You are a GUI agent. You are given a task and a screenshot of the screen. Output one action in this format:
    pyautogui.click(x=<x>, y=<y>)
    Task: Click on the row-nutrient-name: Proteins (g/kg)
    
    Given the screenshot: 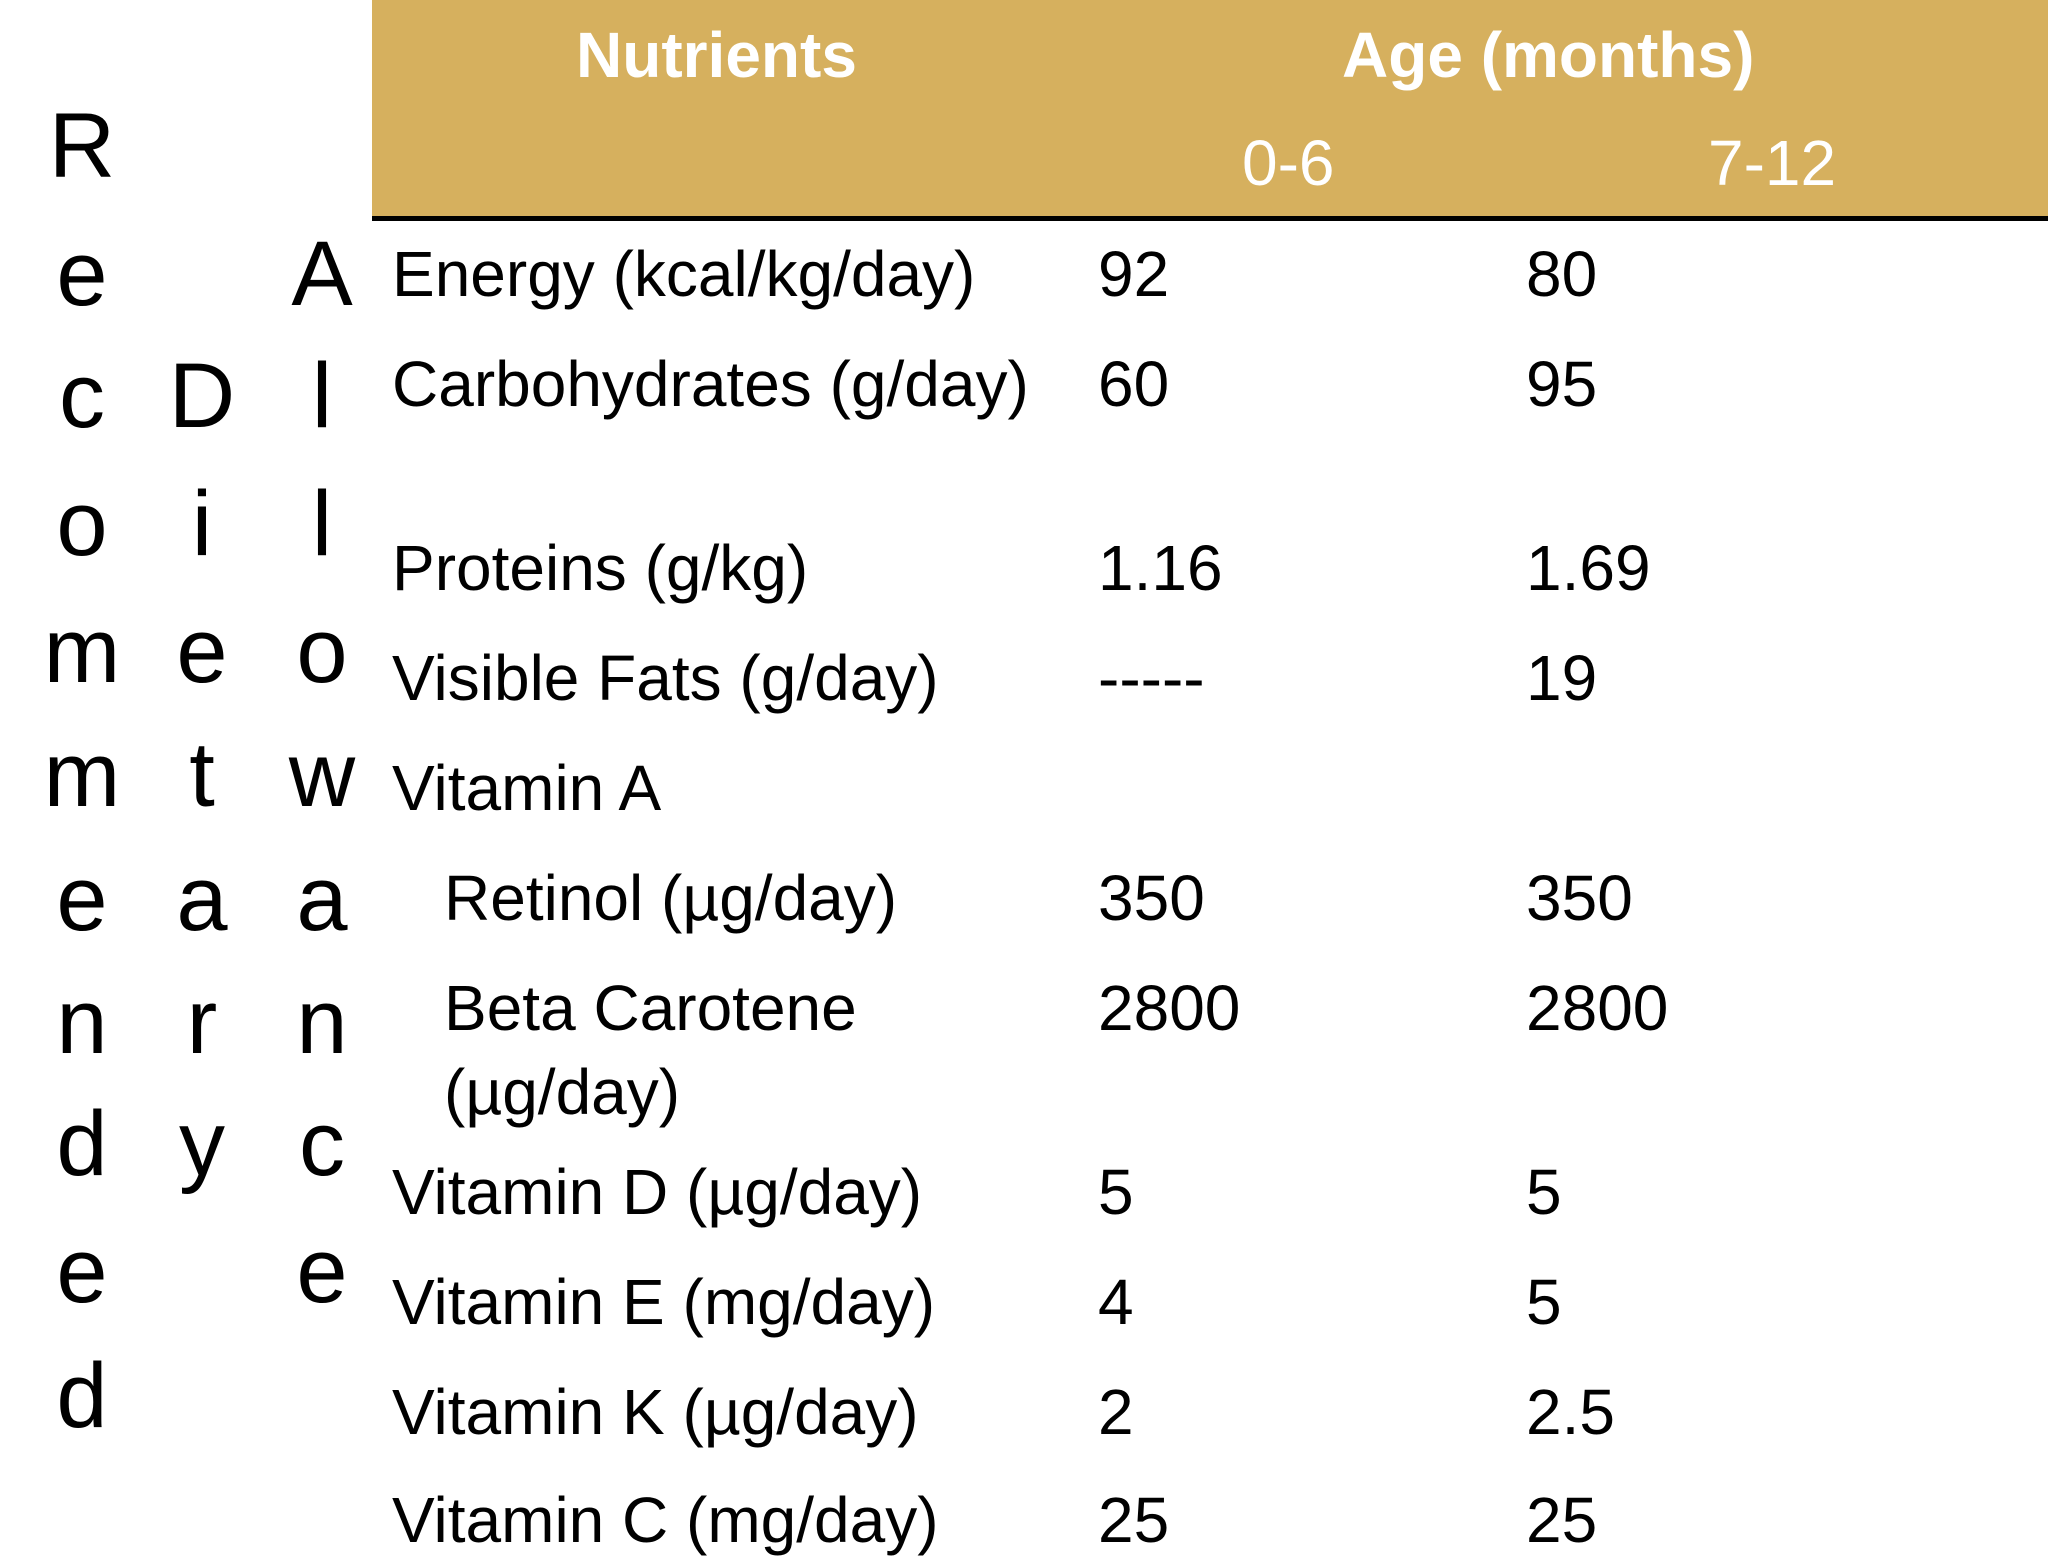 What is the action you would take?
    pyautogui.click(x=600, y=568)
    